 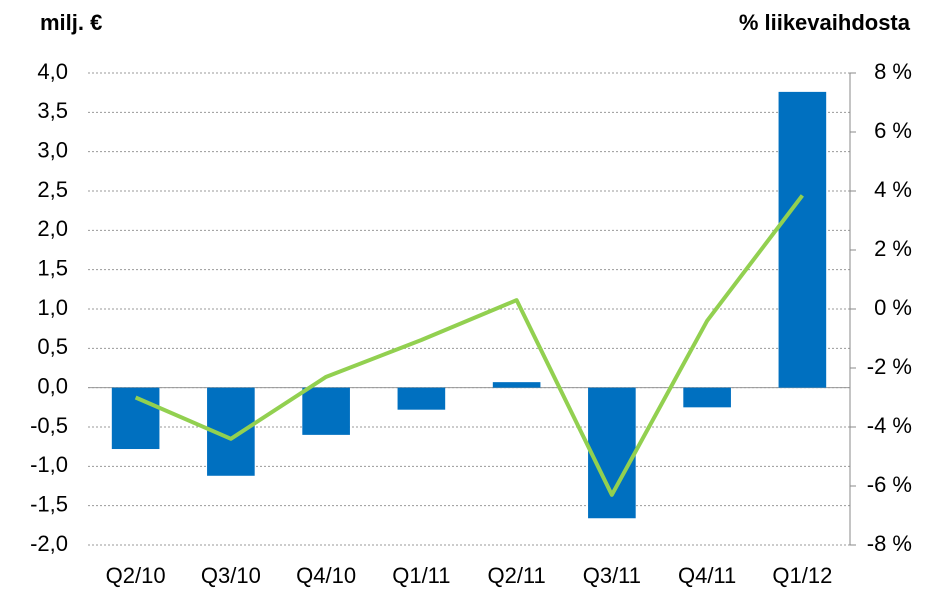 I want to click on y2-tick-label: 4 %, so click(x=893, y=189).